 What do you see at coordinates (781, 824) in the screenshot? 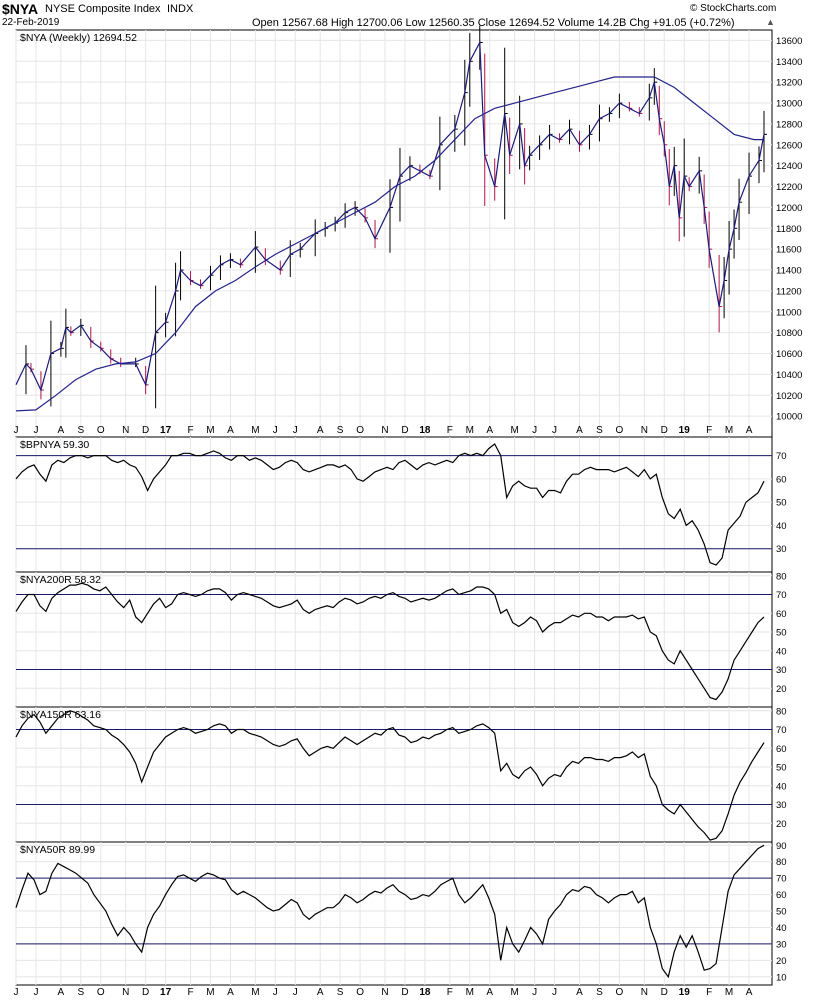
I see `y-tick-label: 20` at bounding box center [781, 824].